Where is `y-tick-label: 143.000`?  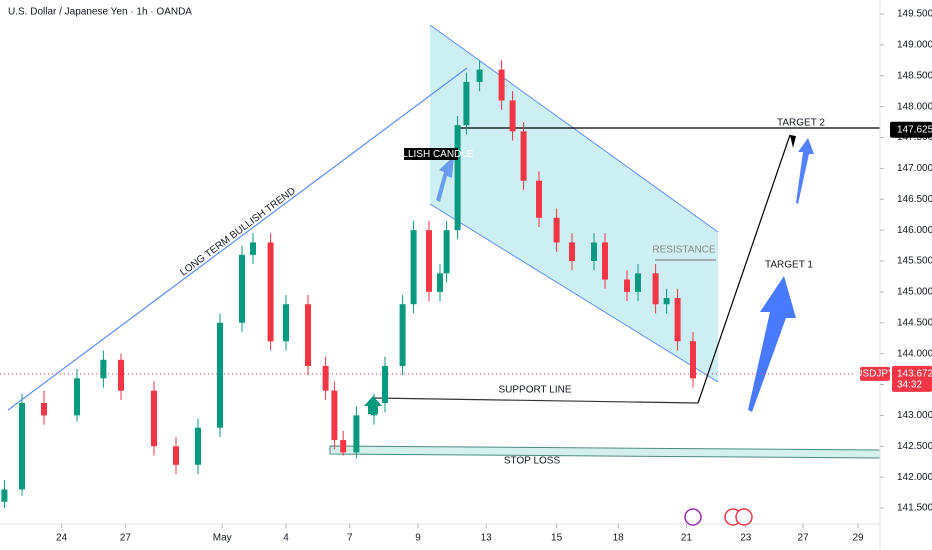 y-tick-label: 143.000 is located at coordinates (914, 415).